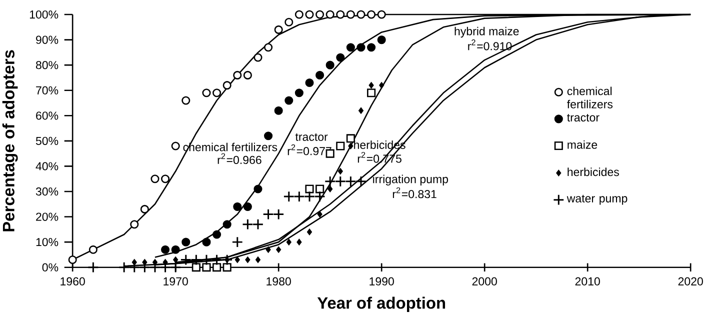  Describe the element at coordinates (47, 191) in the screenshot. I see `y-tick-label: 30%` at that location.